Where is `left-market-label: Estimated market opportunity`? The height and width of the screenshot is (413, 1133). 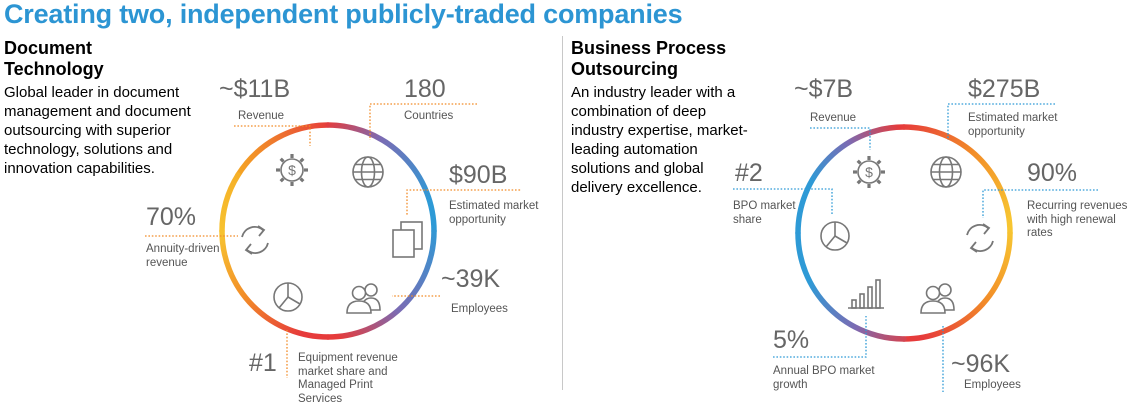 left-market-label: Estimated market opportunity is located at coordinates (494, 213).